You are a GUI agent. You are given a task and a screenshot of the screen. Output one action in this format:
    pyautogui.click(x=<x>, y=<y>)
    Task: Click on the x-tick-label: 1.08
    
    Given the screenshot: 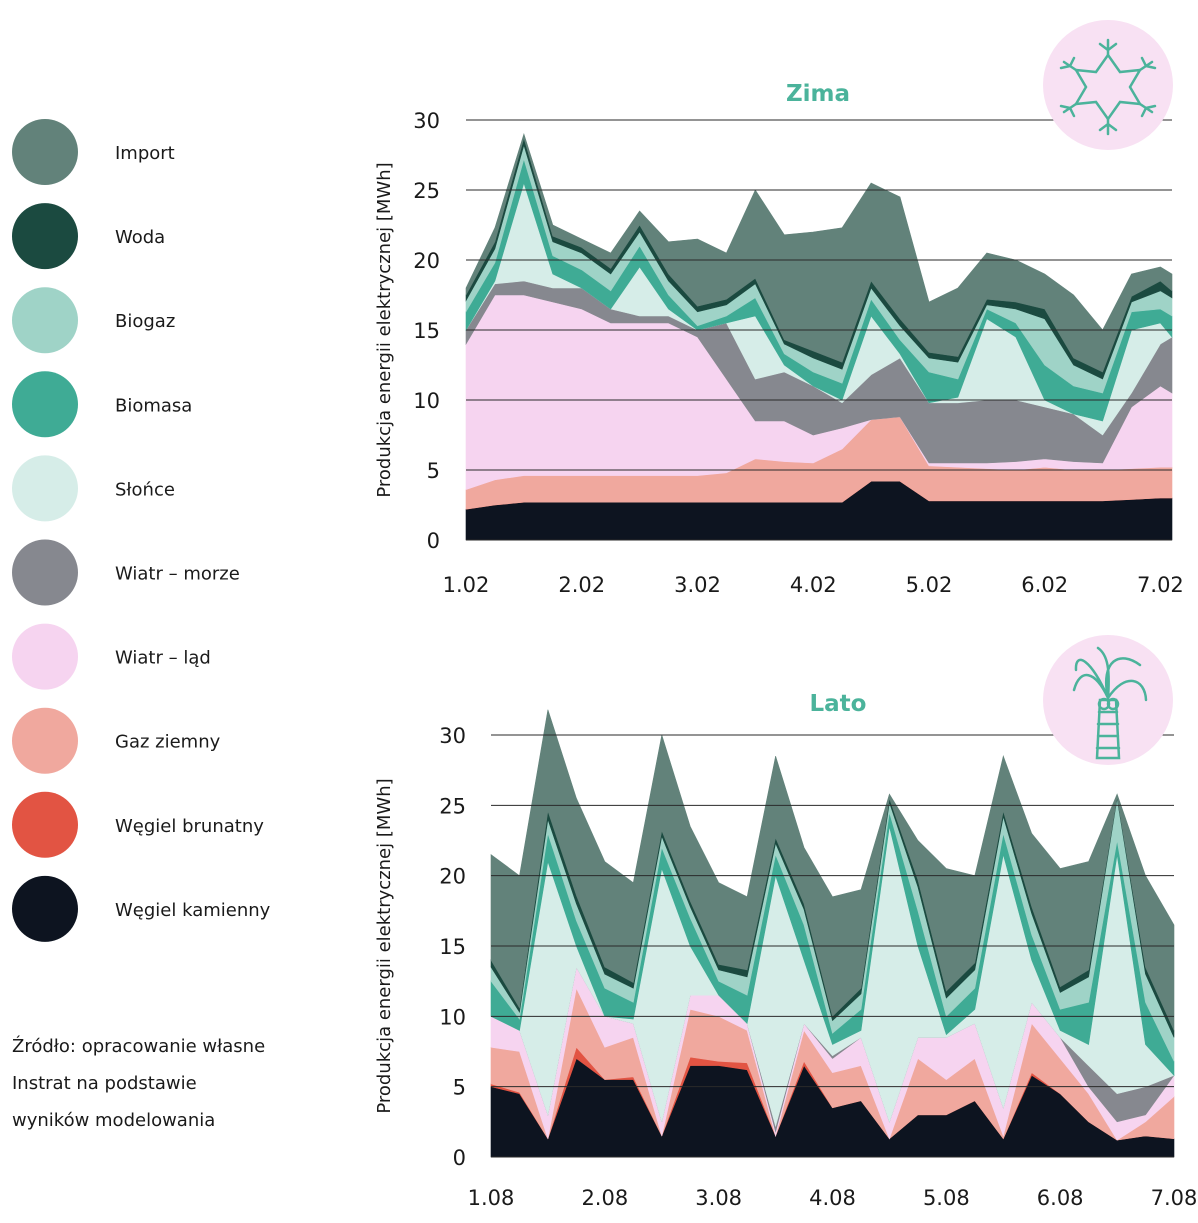 What is the action you would take?
    pyautogui.click(x=491, y=1198)
    